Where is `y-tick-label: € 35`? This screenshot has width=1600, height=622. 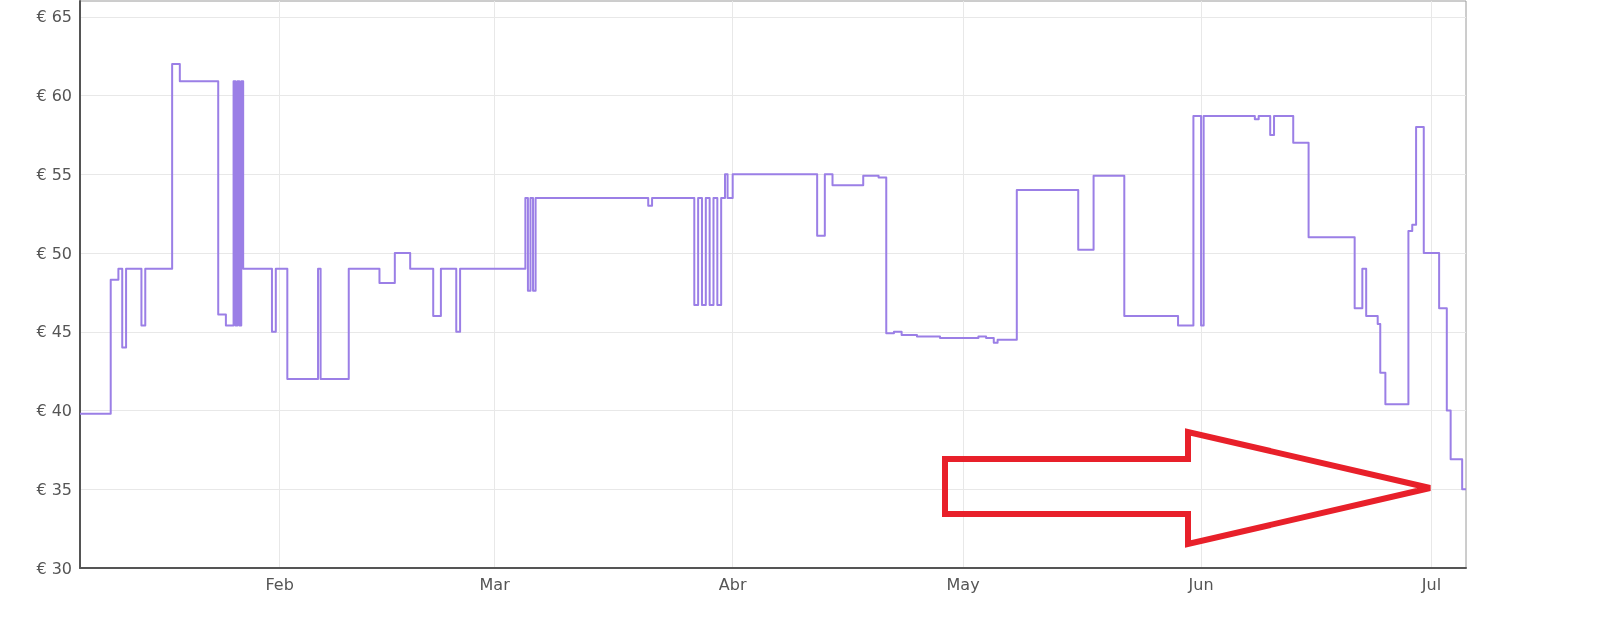 y-tick-label: € 35 is located at coordinates (54, 489).